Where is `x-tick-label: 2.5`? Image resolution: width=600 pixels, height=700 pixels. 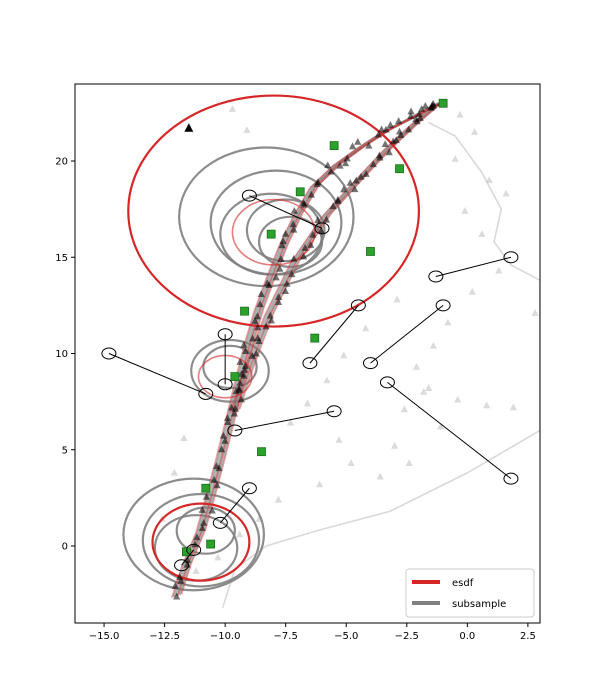 x-tick-label: 2.5 is located at coordinates (528, 636).